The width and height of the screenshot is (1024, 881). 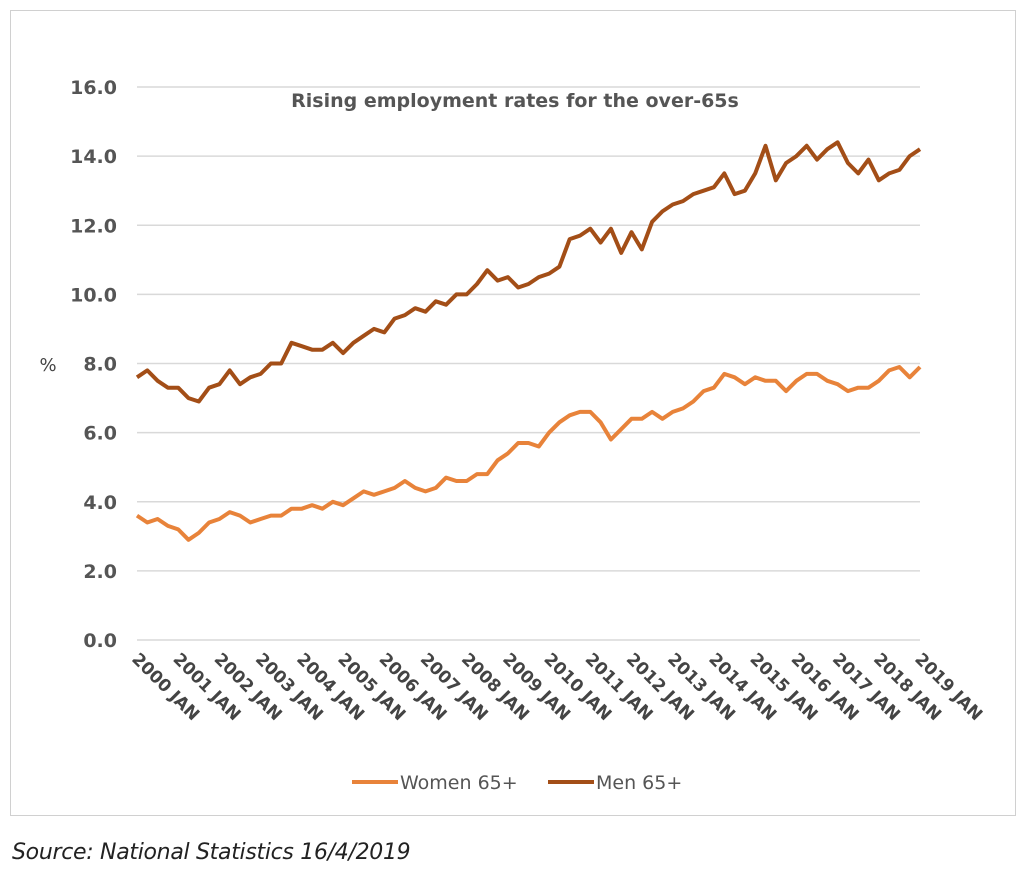 What do you see at coordinates (47, 365) in the screenshot?
I see `y-axis-label: %` at bounding box center [47, 365].